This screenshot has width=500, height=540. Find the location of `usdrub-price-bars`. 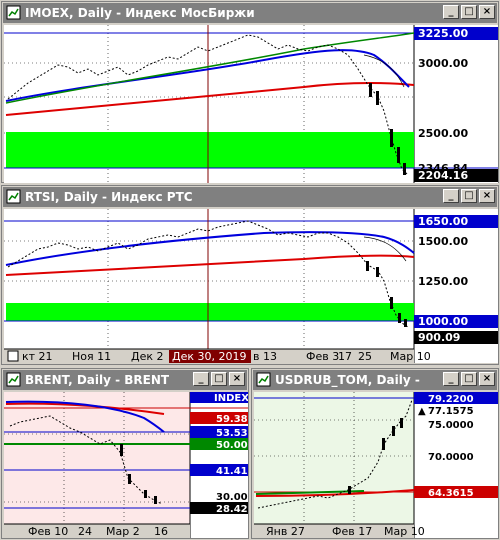

usdrub-price-bars is located at coordinates (335, 454).